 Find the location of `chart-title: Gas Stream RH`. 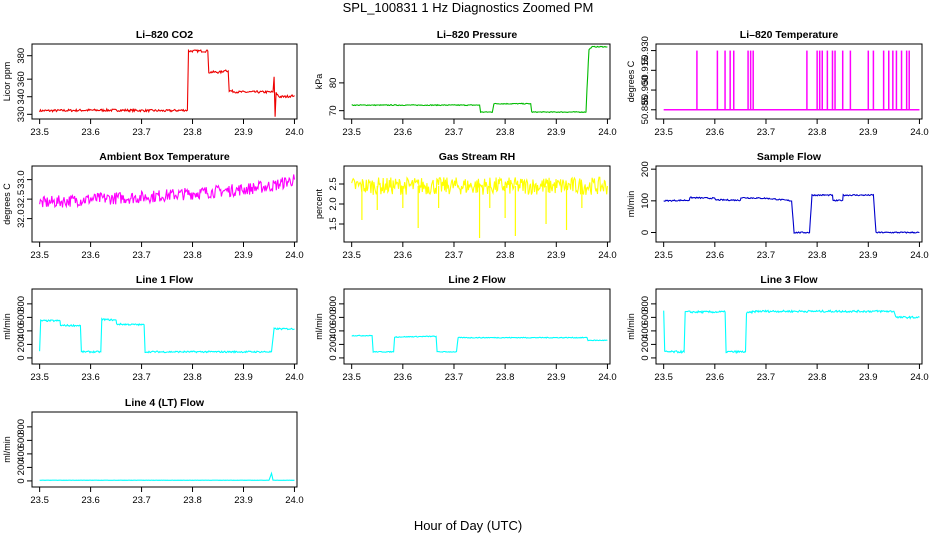

chart-title: Gas Stream RH is located at coordinates (477, 157).